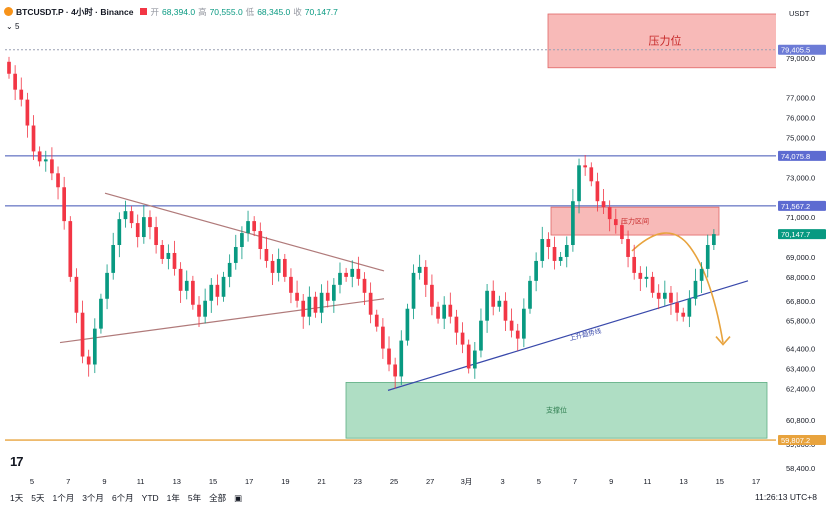 The image size is (829, 508). What do you see at coordinates (683, 481) in the screenshot?
I see `x-tick-18: 13` at bounding box center [683, 481].